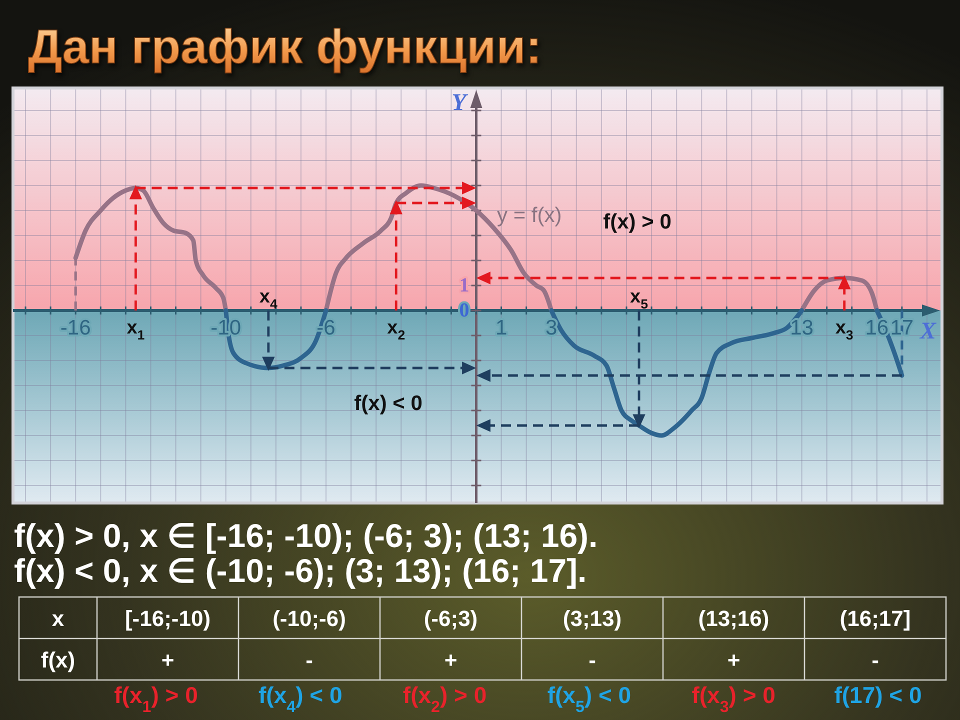  I want to click on annotation: x$_{5}$, so click(639, 299).